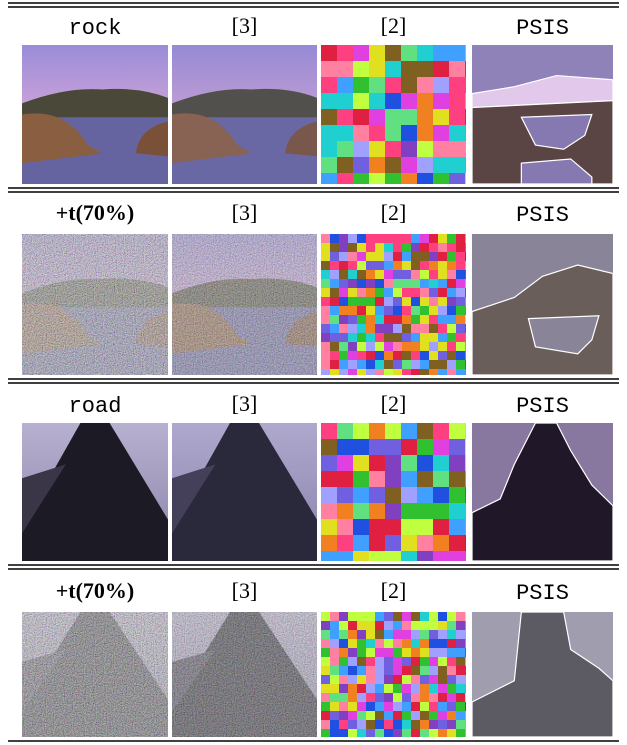 The height and width of the screenshot is (745, 627). I want to click on tint, so click(244, 492).